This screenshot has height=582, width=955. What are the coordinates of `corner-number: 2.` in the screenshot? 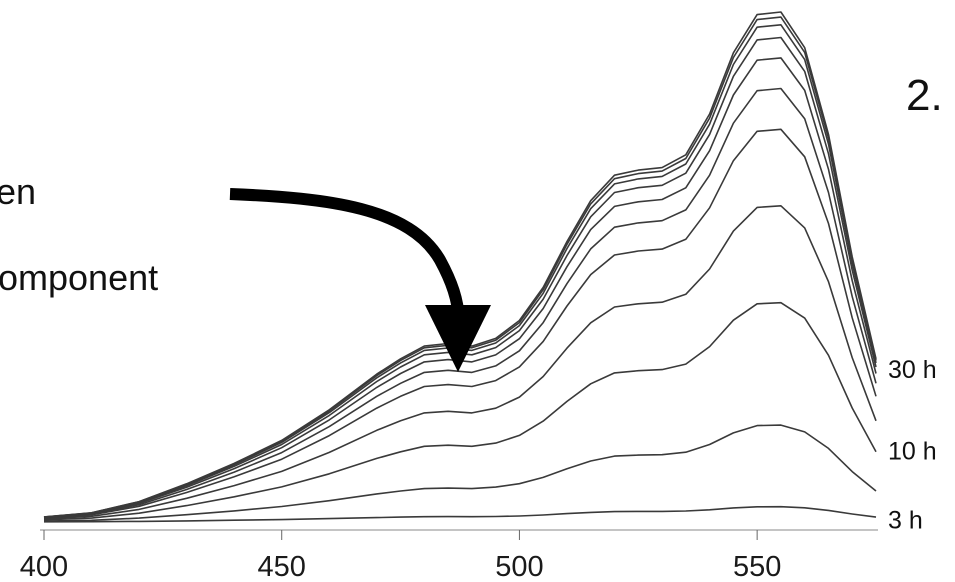 It's located at (924, 95).